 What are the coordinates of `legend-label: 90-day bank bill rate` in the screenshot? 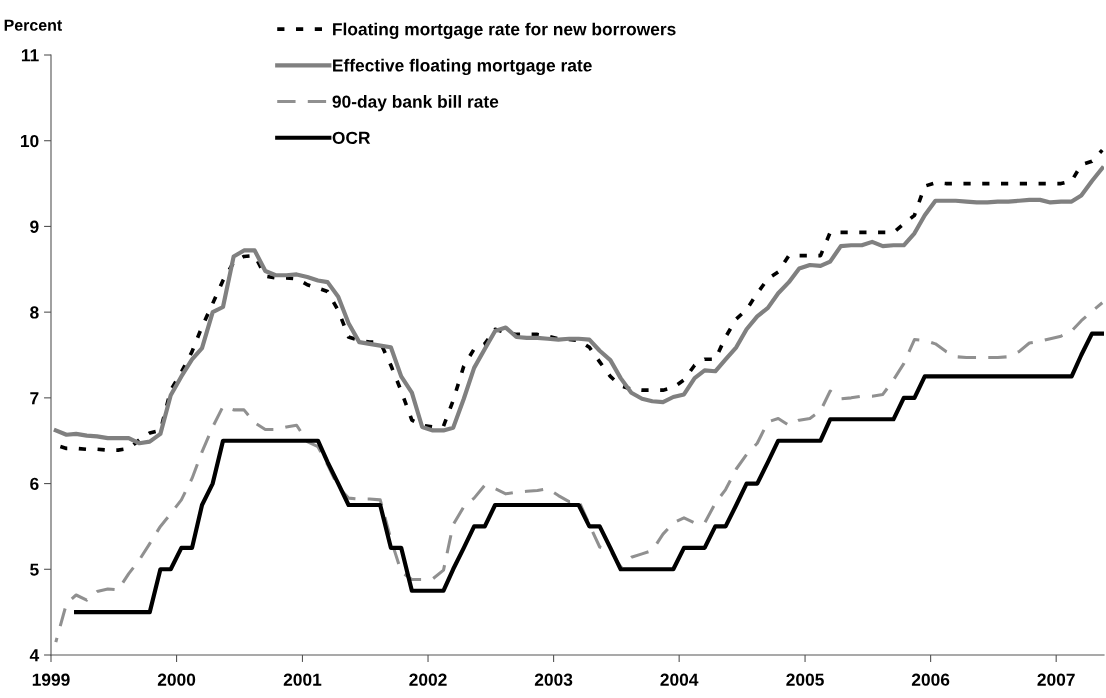 It's located at (415, 103).